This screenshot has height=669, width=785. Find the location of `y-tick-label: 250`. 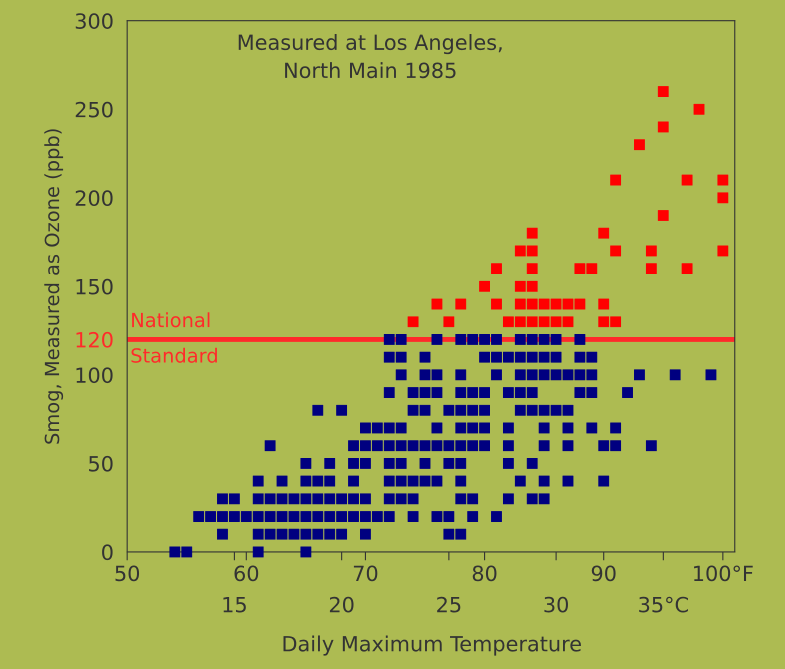

y-tick-label: 250 is located at coordinates (94, 110).